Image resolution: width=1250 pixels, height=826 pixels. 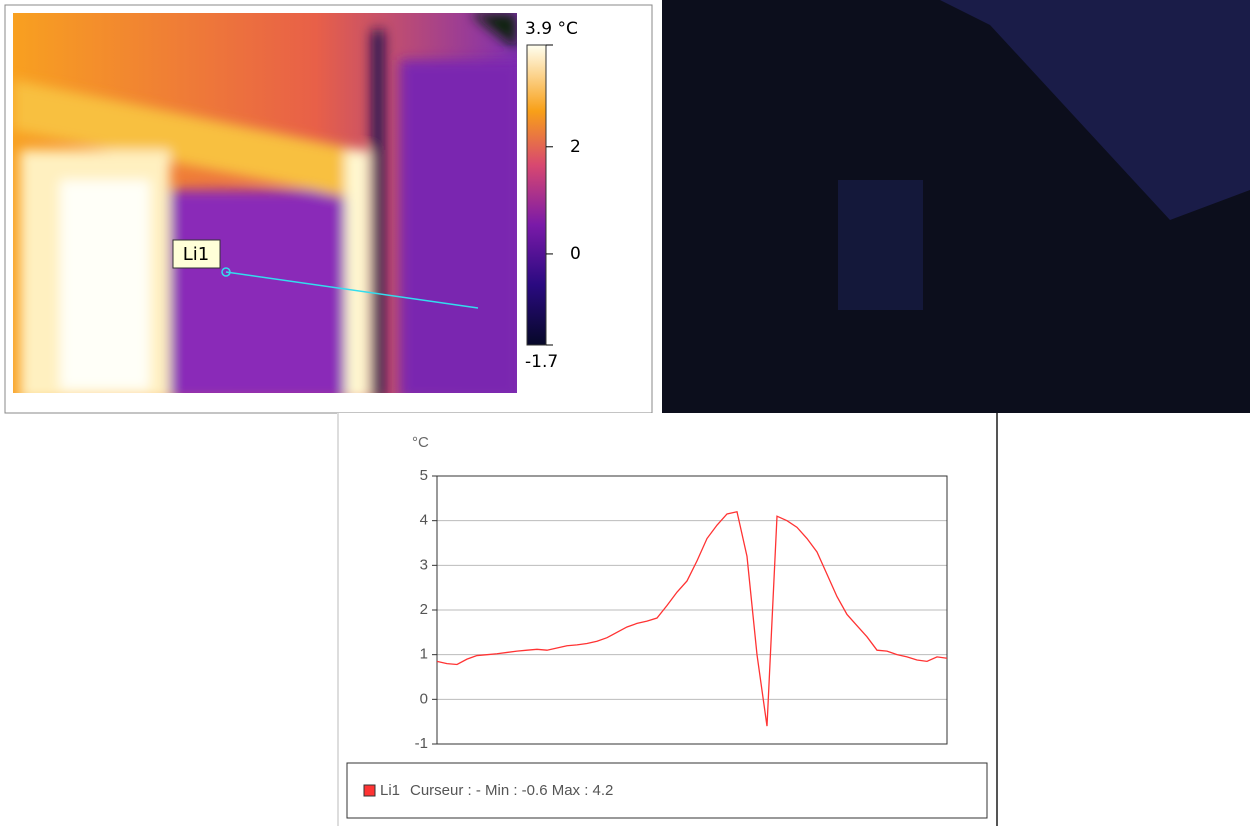 I want to click on colorbar-label: 0, so click(x=575, y=254).